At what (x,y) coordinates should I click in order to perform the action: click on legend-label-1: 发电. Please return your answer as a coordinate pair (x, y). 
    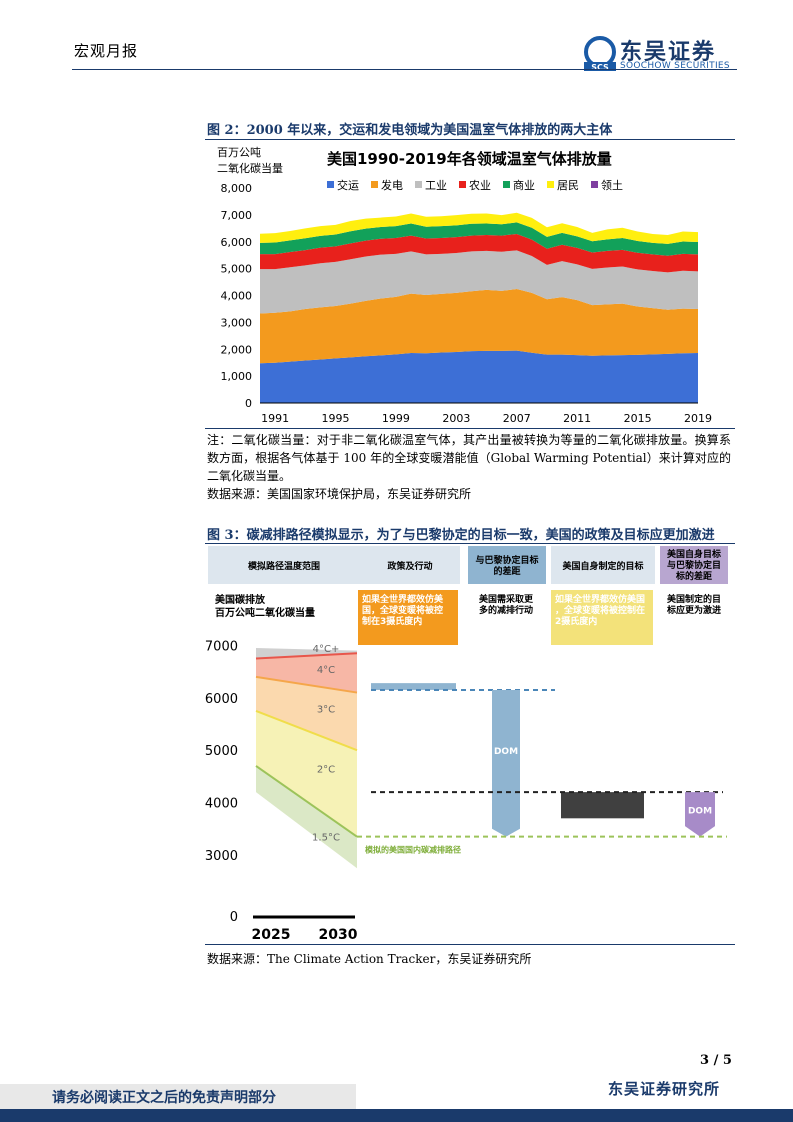
    Looking at the image, I should click on (392, 185).